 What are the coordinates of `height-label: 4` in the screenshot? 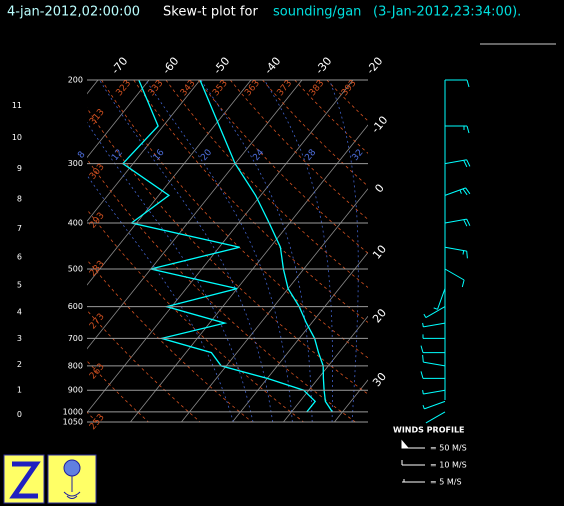 It's located at (19, 312).